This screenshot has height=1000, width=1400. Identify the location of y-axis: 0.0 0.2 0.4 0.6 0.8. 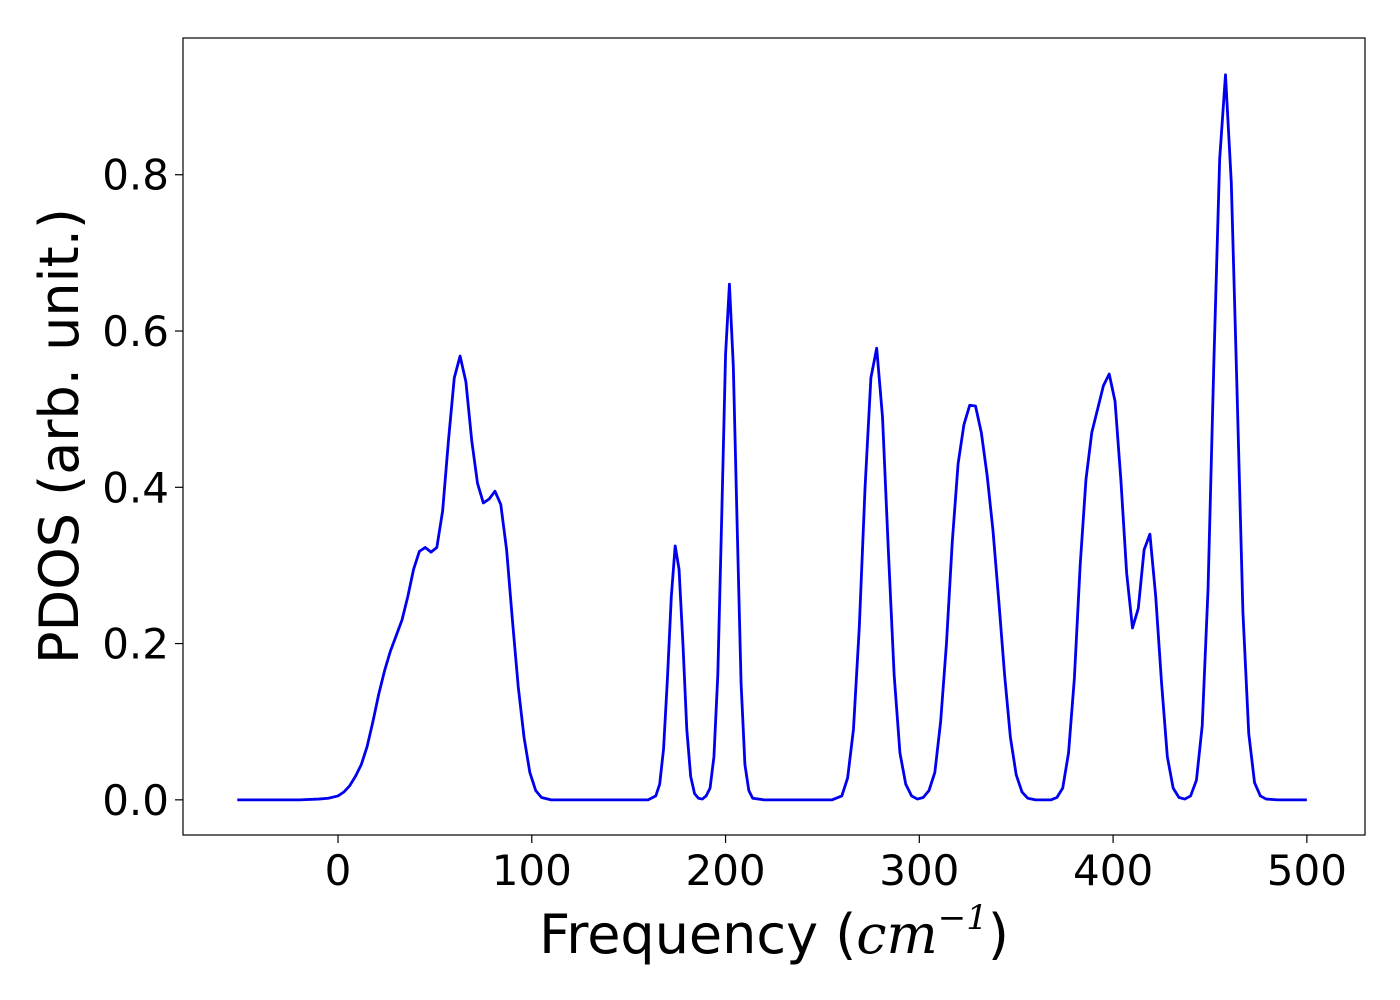
(142, 488).